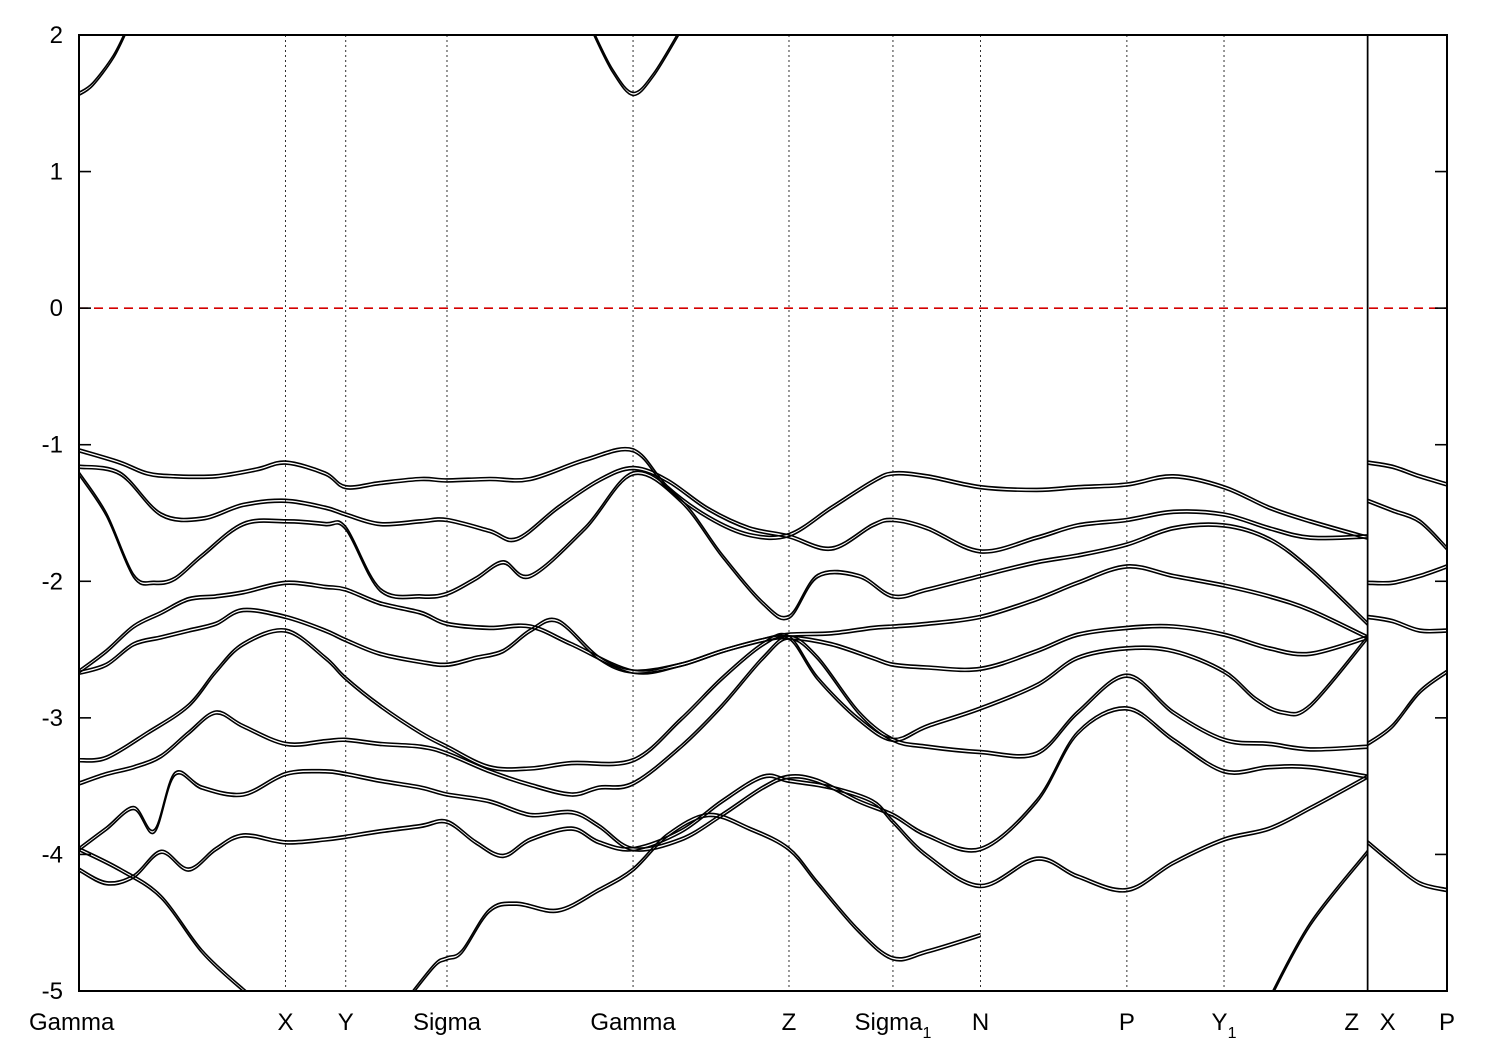  Describe the element at coordinates (56, 308) in the screenshot. I see `y-tick-label-0: 0` at that location.